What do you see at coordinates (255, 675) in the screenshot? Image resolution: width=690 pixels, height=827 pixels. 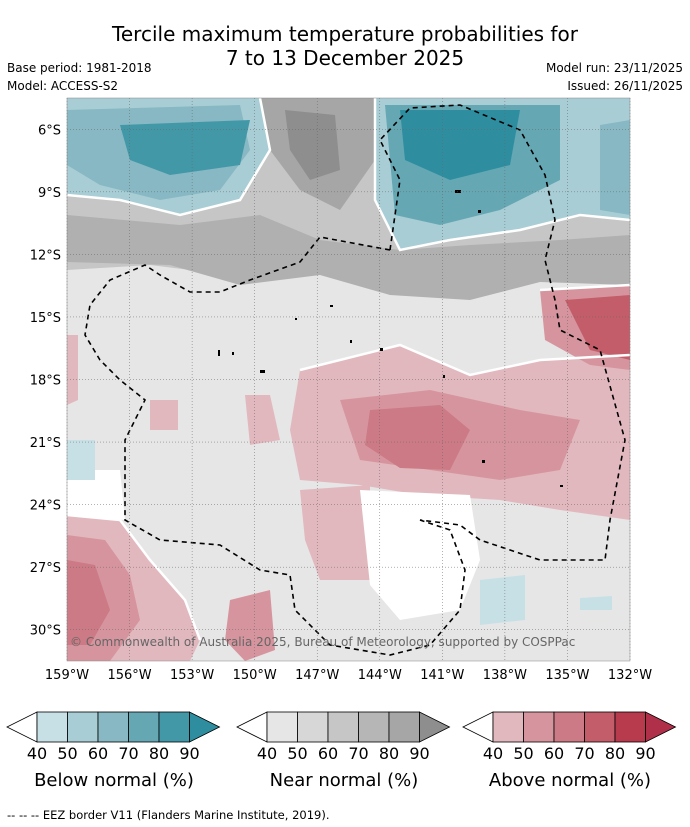 I see `lon-tick-label: 150°W` at bounding box center [255, 675].